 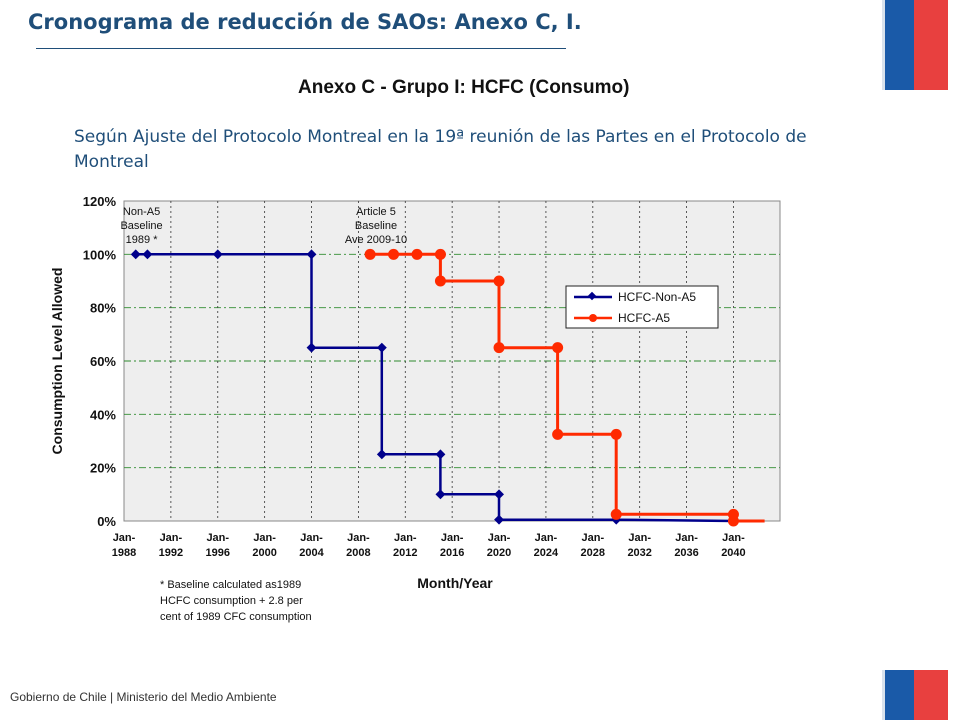 I want to click on legend-label-non-a5: HCFC-Non-A5, so click(x=657, y=297).